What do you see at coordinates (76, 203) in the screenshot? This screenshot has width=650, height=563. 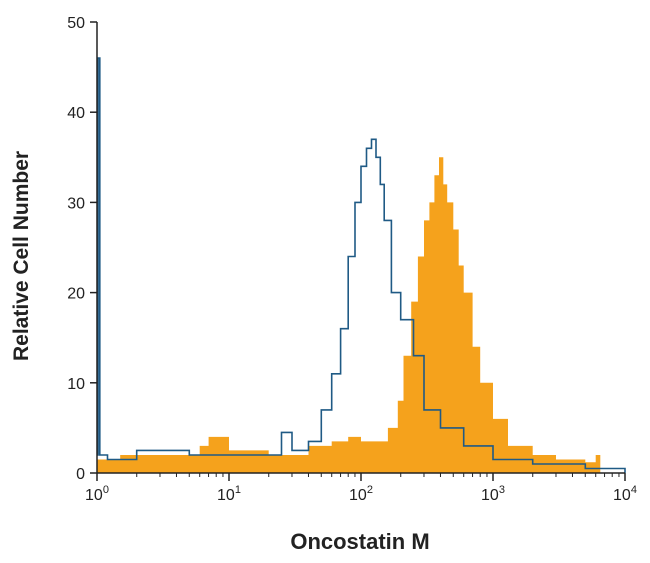 I see `y-tick-label: 30` at bounding box center [76, 203].